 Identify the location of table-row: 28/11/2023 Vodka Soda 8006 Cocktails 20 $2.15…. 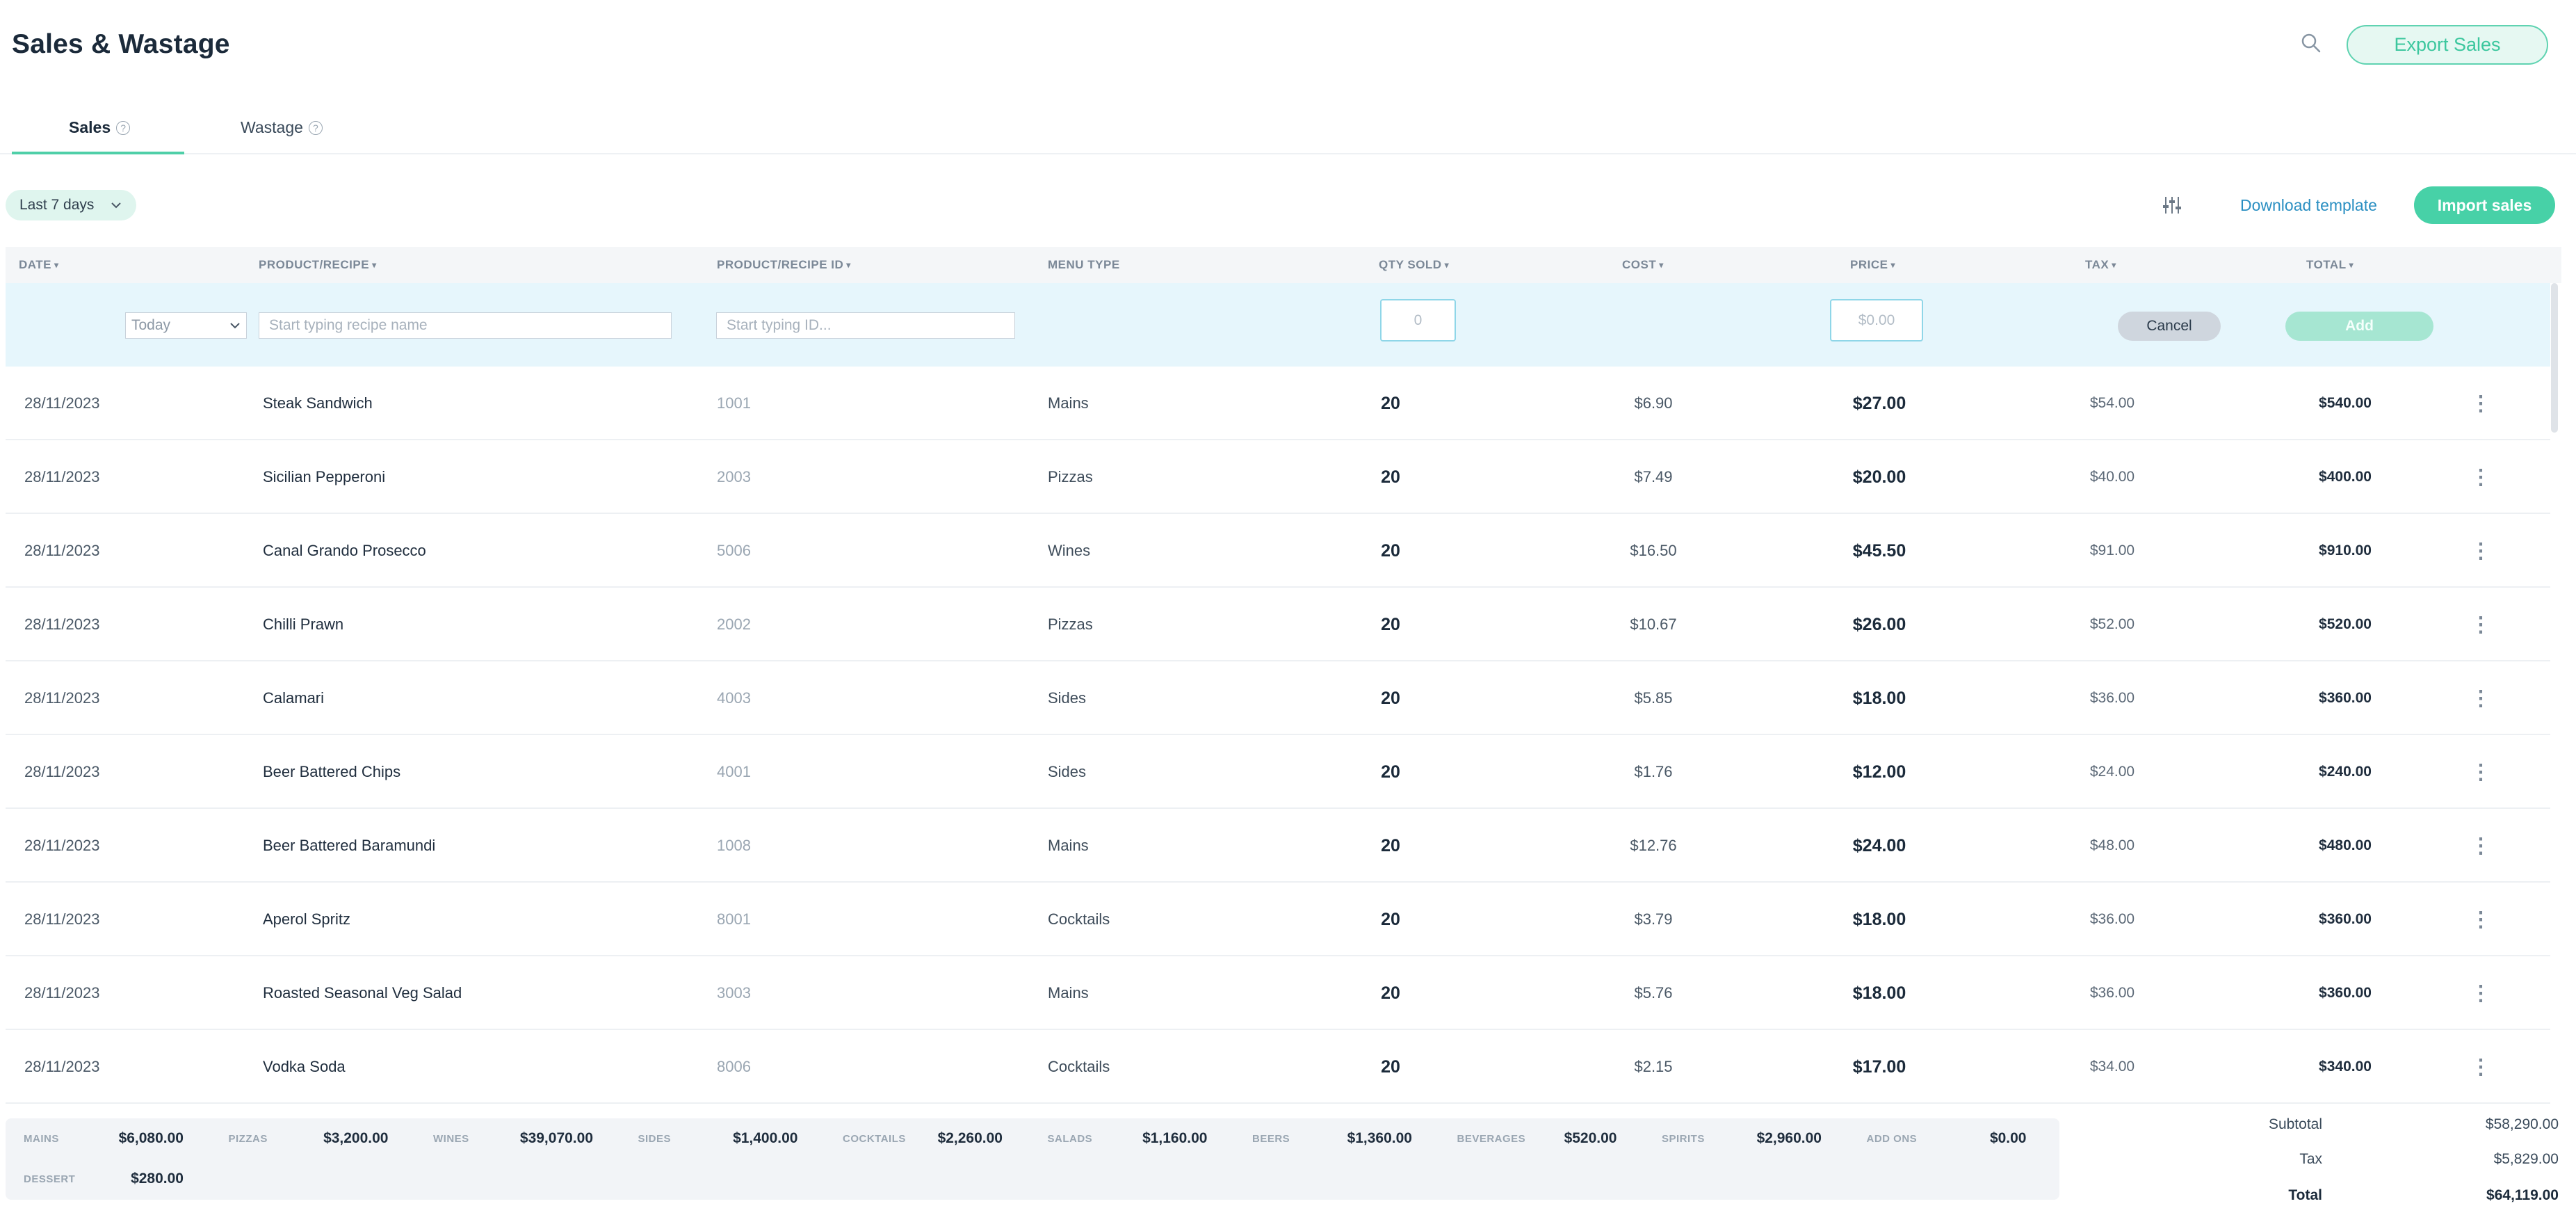
(1278, 1067).